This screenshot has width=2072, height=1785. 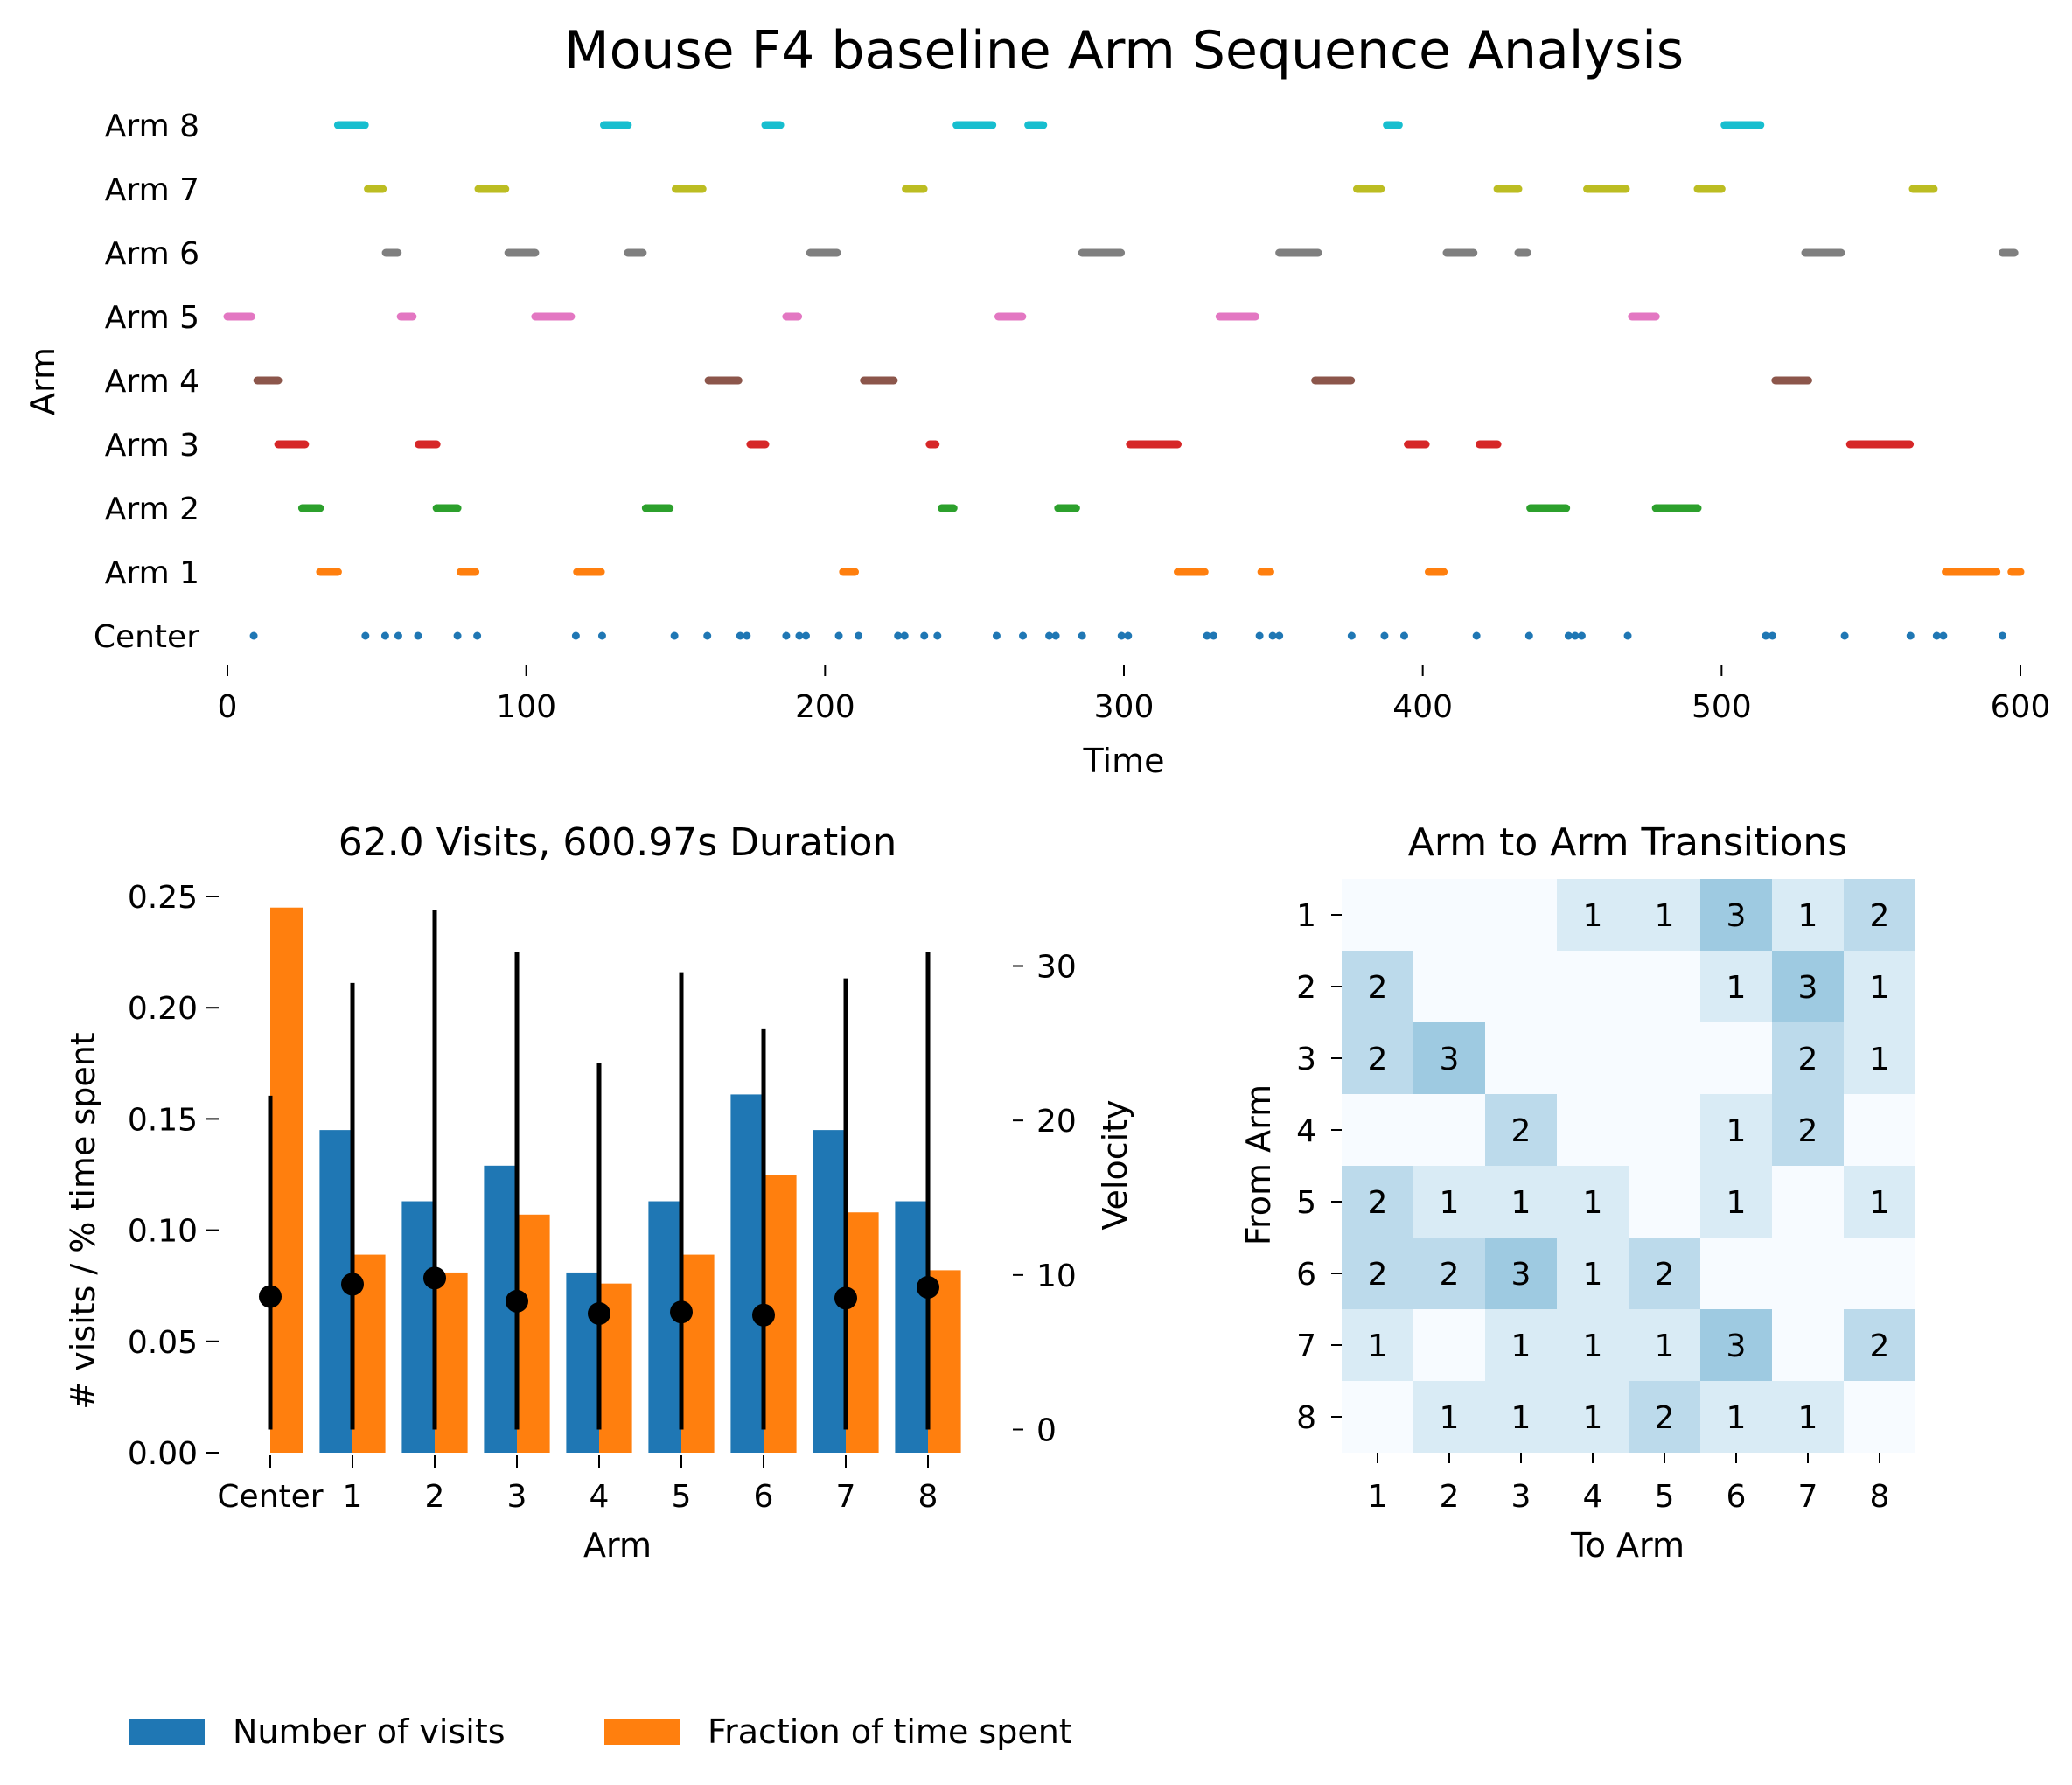 What do you see at coordinates (1450, 1497) in the screenshot?
I see `heatmap-xtick-label: 2` at bounding box center [1450, 1497].